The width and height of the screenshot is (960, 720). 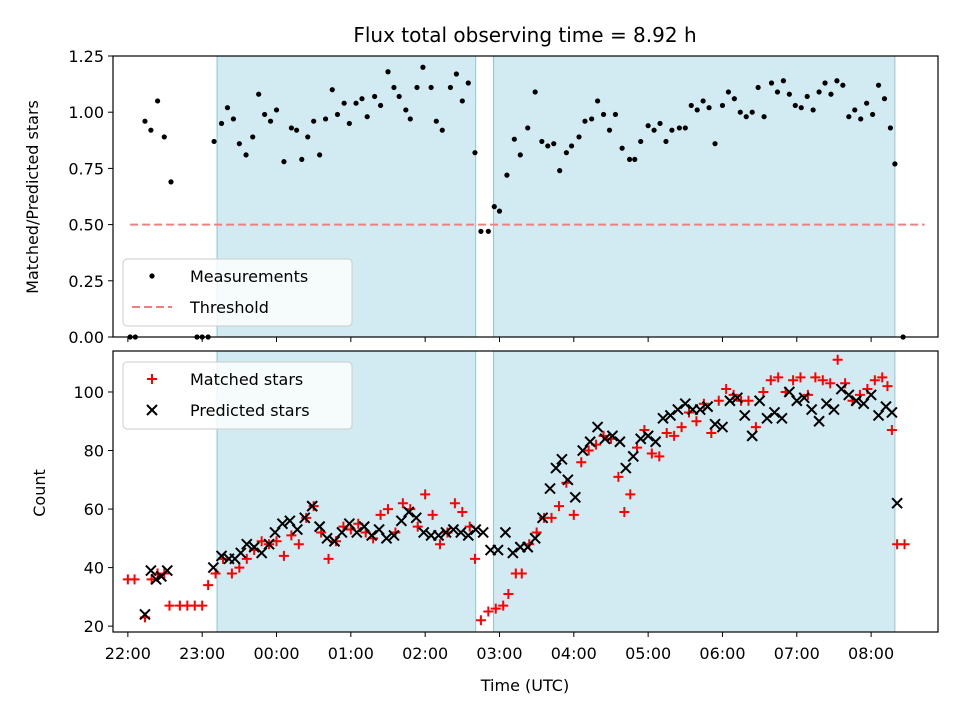 What do you see at coordinates (249, 276) in the screenshot?
I see `legend-measurements-label: Measurements` at bounding box center [249, 276].